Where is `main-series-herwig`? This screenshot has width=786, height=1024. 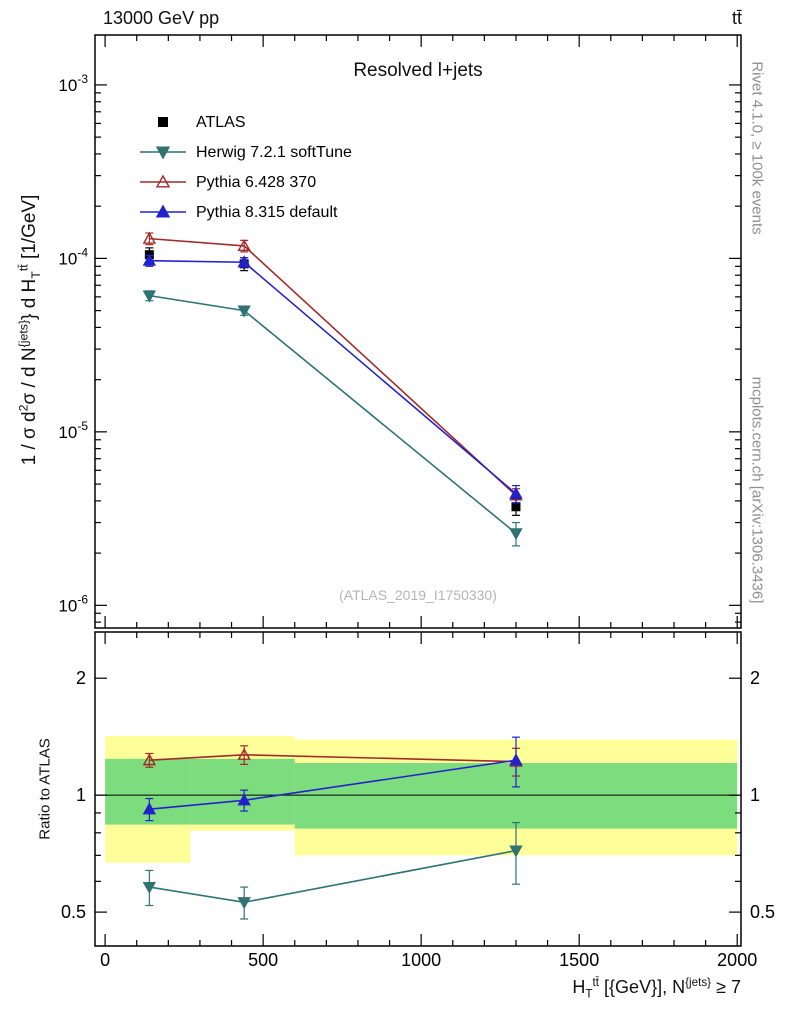 main-series-herwig is located at coordinates (332, 418).